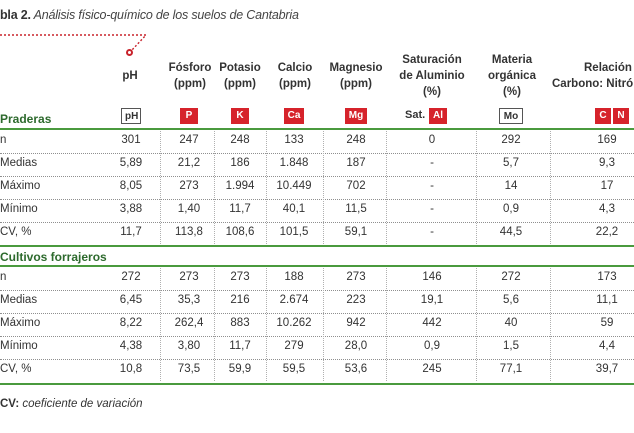 The image size is (634, 433). I want to click on row-stat-label: Mínimo, so click(19, 346).